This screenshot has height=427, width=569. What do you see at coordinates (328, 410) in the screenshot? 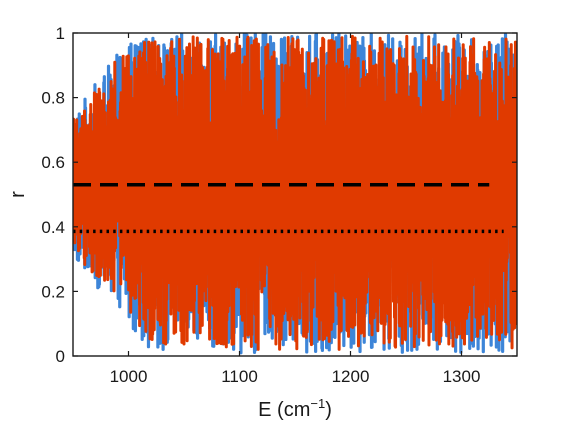
I see `x-axis-label-close: )` at bounding box center [328, 410].